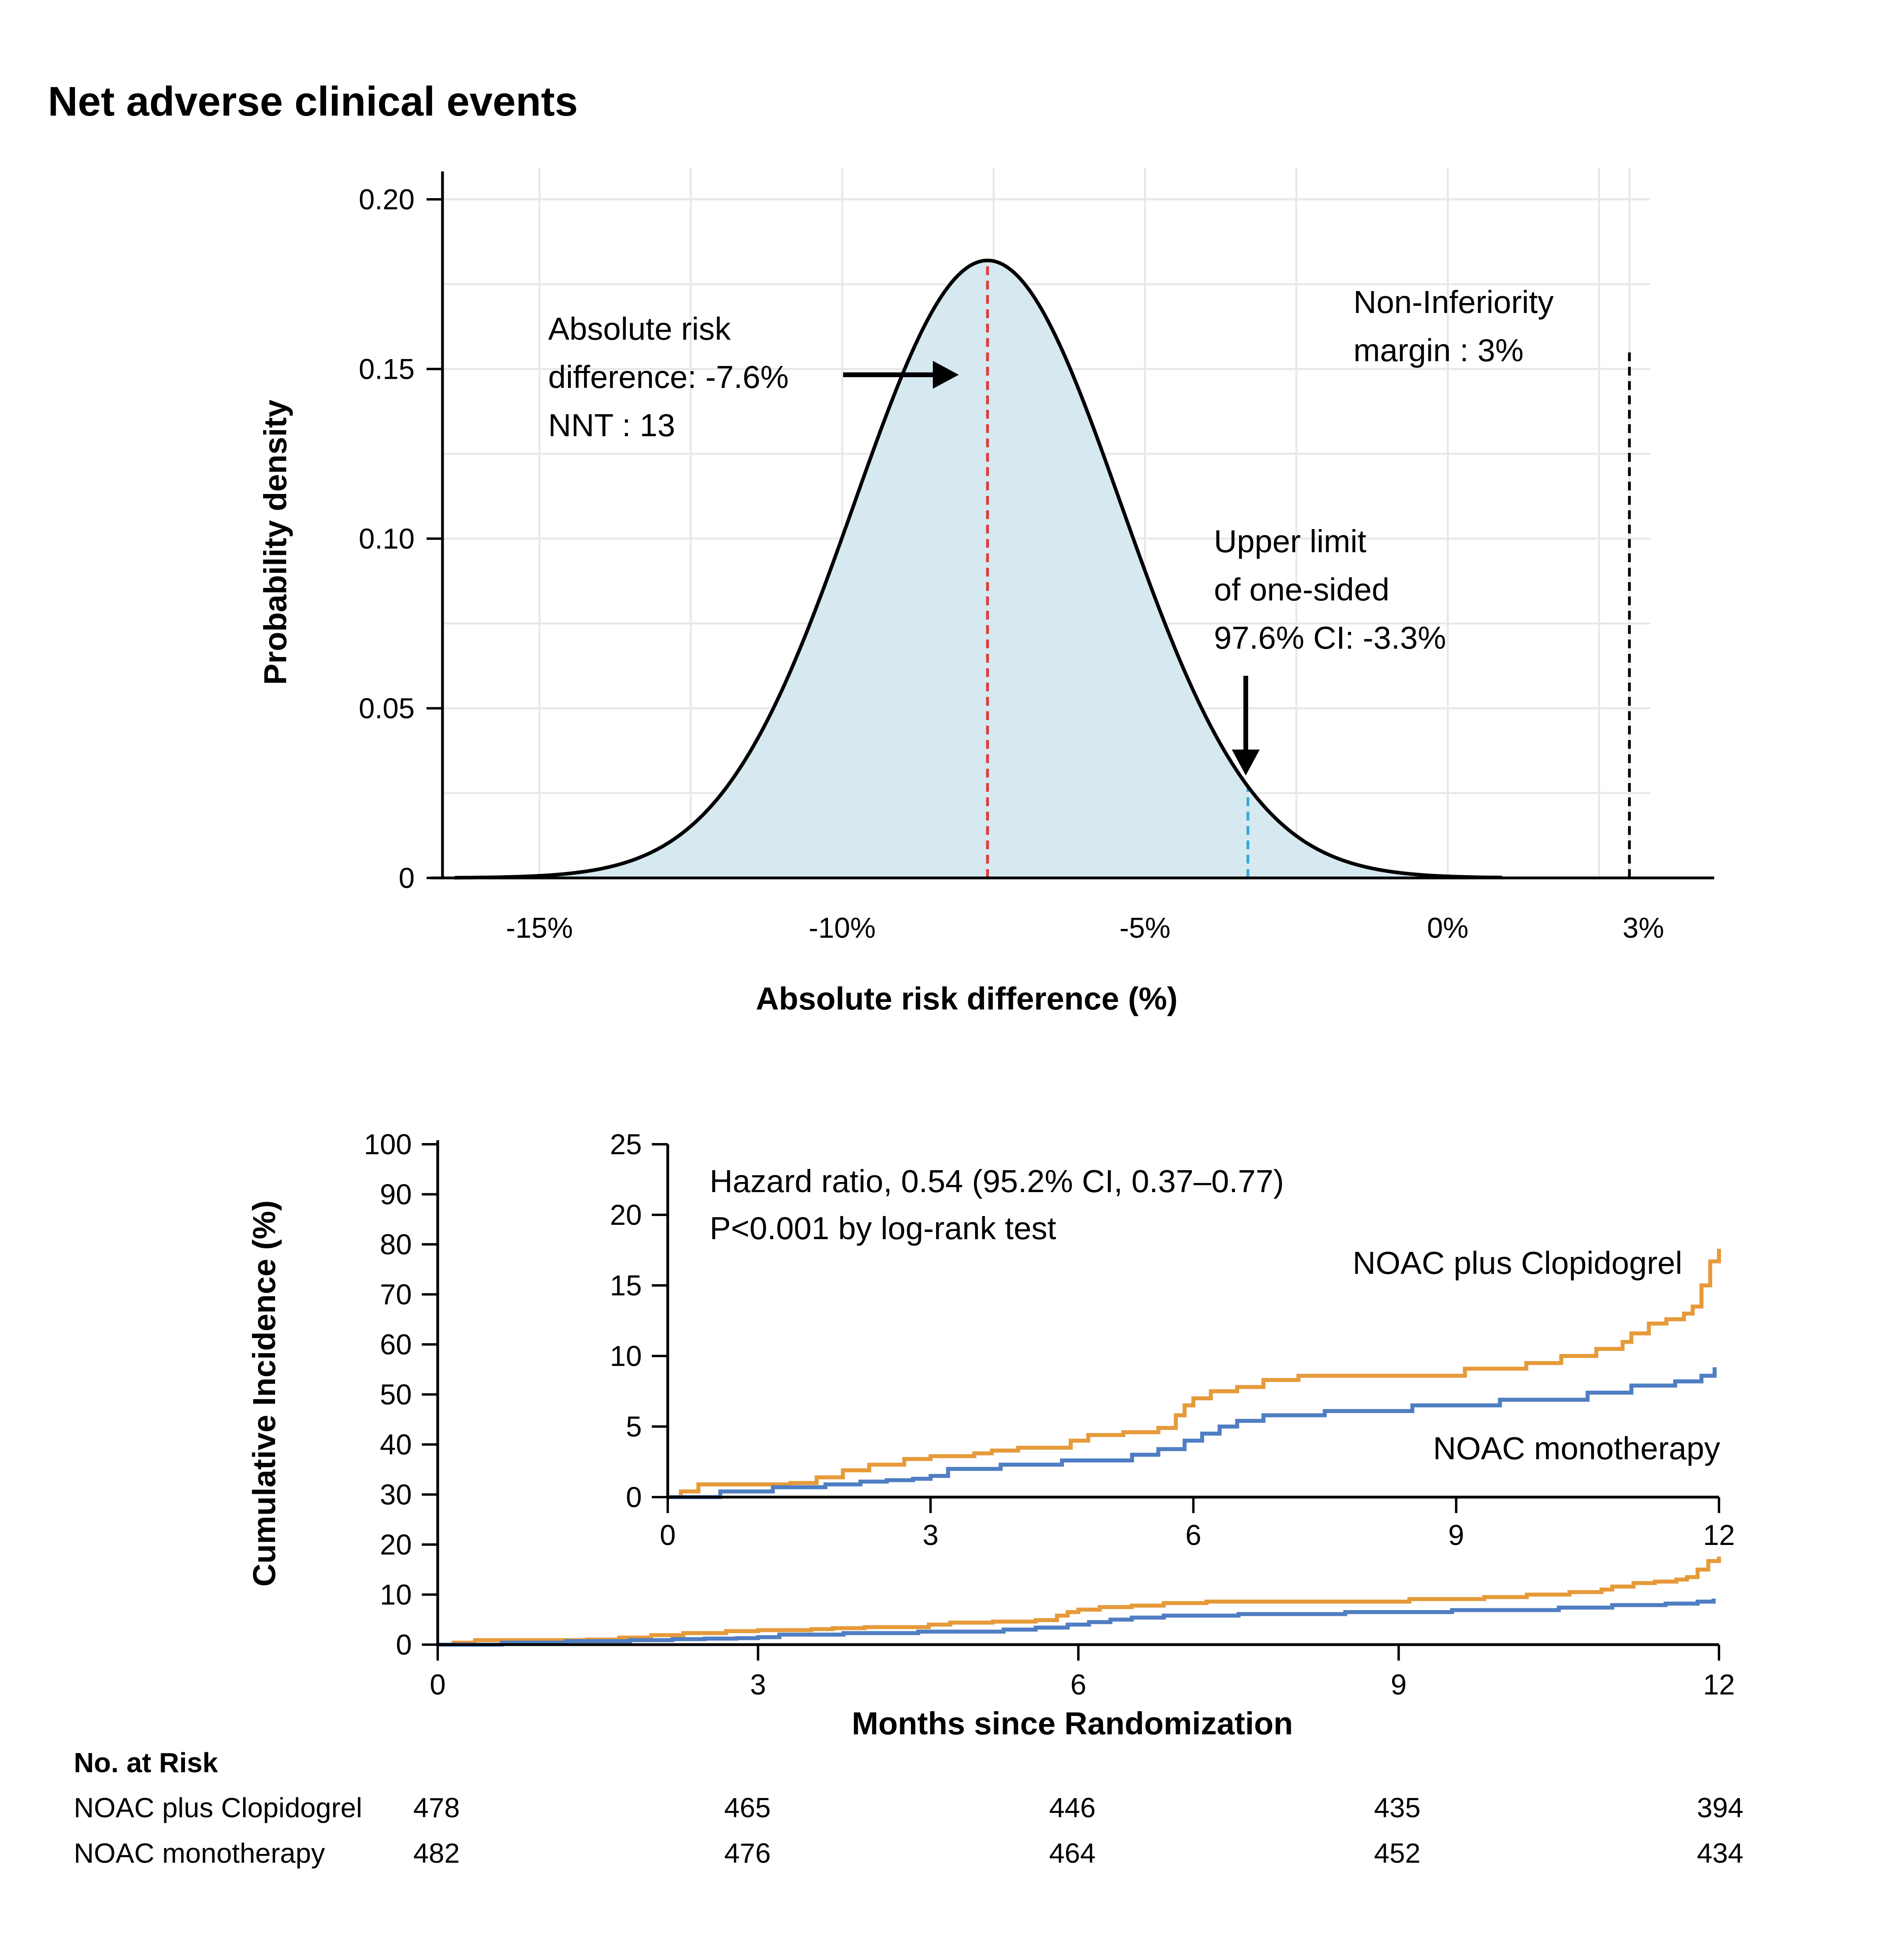  What do you see at coordinates (388, 1145) in the screenshot?
I see `km-main-ytick-label-10: 100` at bounding box center [388, 1145].